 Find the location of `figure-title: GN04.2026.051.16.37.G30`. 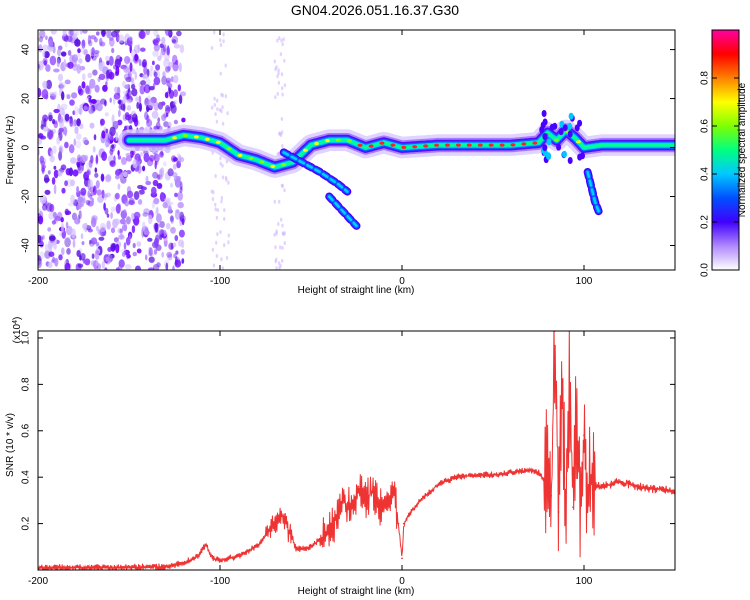

figure-title: GN04.2026.051.16.37.G30 is located at coordinates (375, 10).